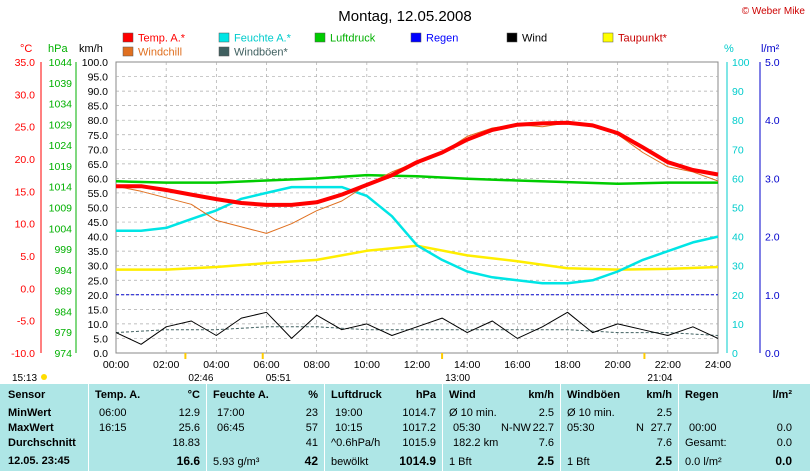 This screenshot has height=471, width=810. Describe the element at coordinates (419, 413) in the screenshot. I see `pressure-min-value: 1014.7` at that location.